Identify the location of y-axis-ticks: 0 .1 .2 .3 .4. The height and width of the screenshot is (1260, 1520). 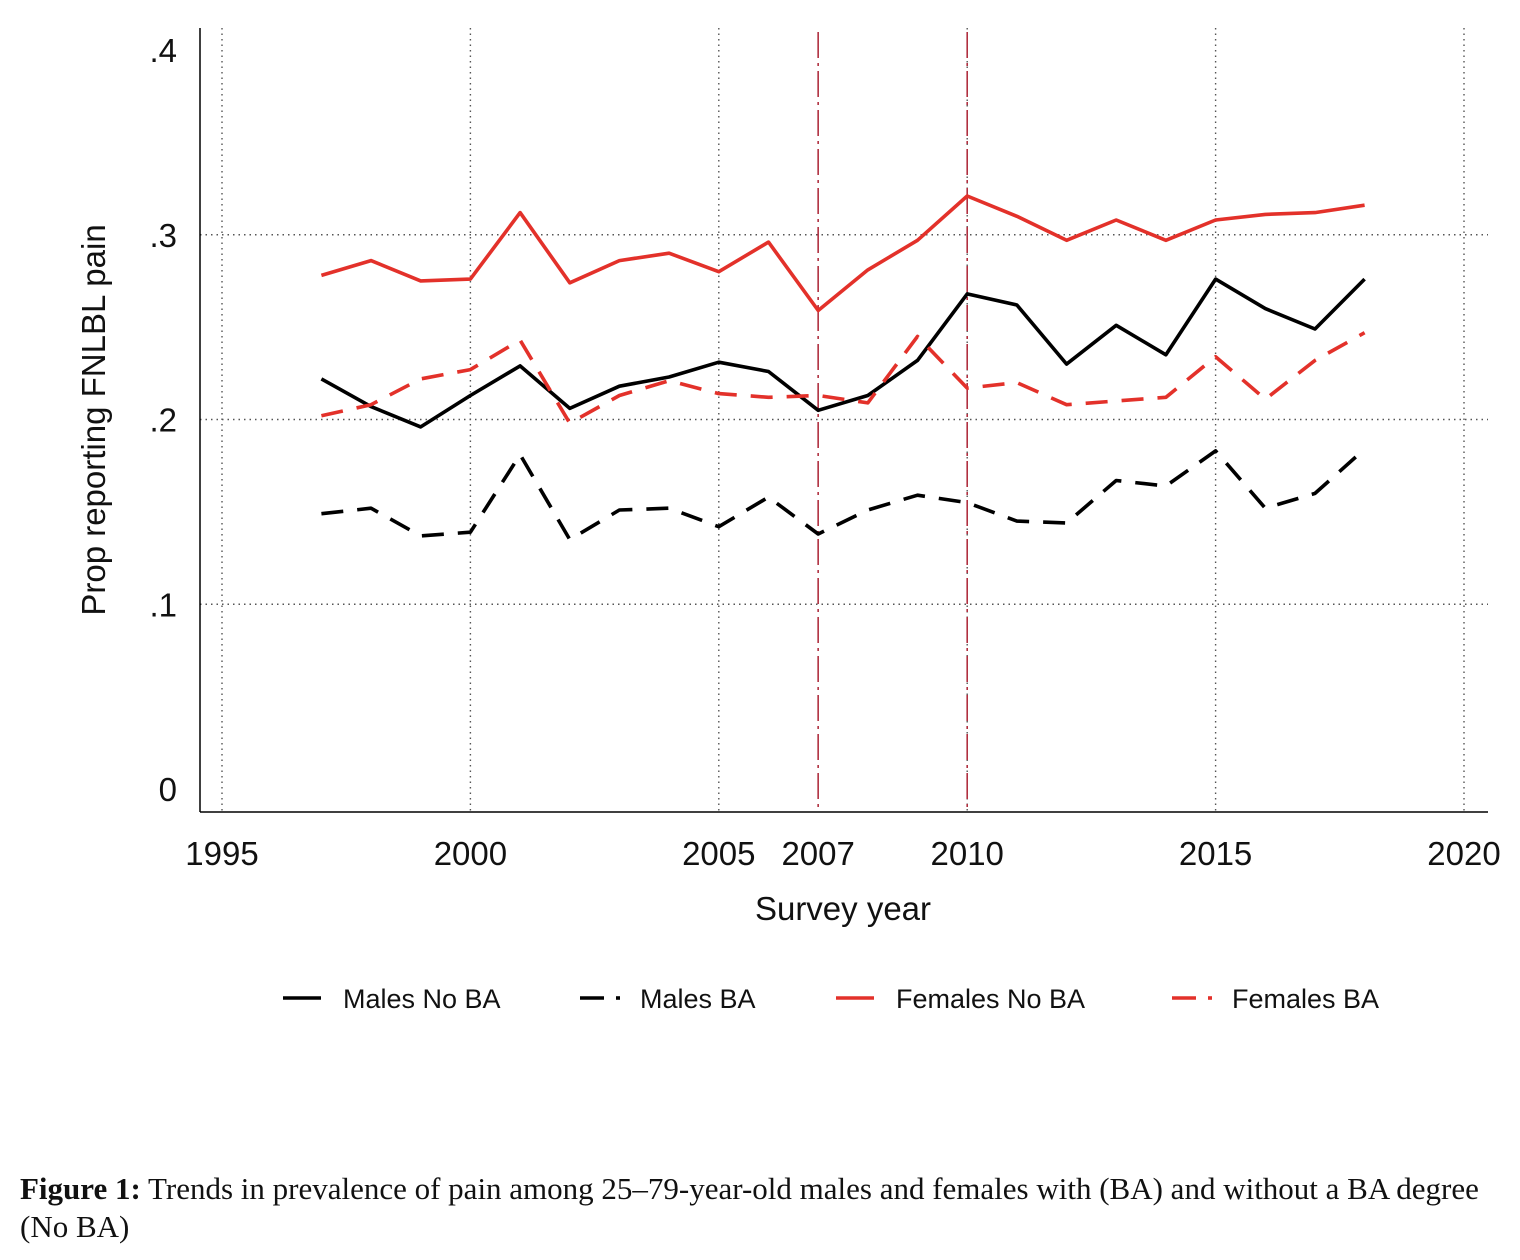
(163, 420).